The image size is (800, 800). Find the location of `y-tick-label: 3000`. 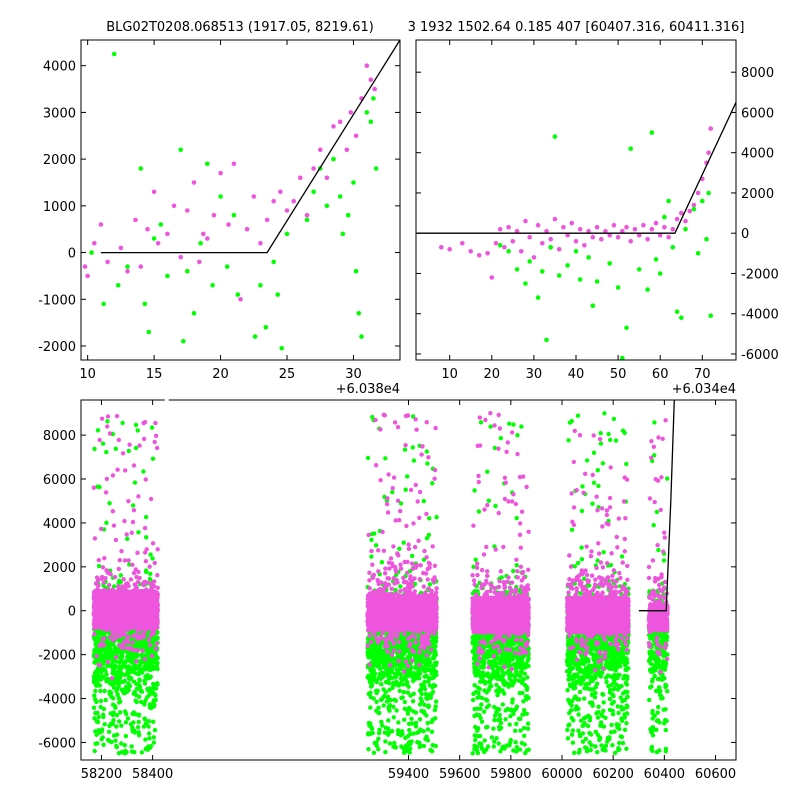

y-tick-label: 3000 is located at coordinates (59, 113).